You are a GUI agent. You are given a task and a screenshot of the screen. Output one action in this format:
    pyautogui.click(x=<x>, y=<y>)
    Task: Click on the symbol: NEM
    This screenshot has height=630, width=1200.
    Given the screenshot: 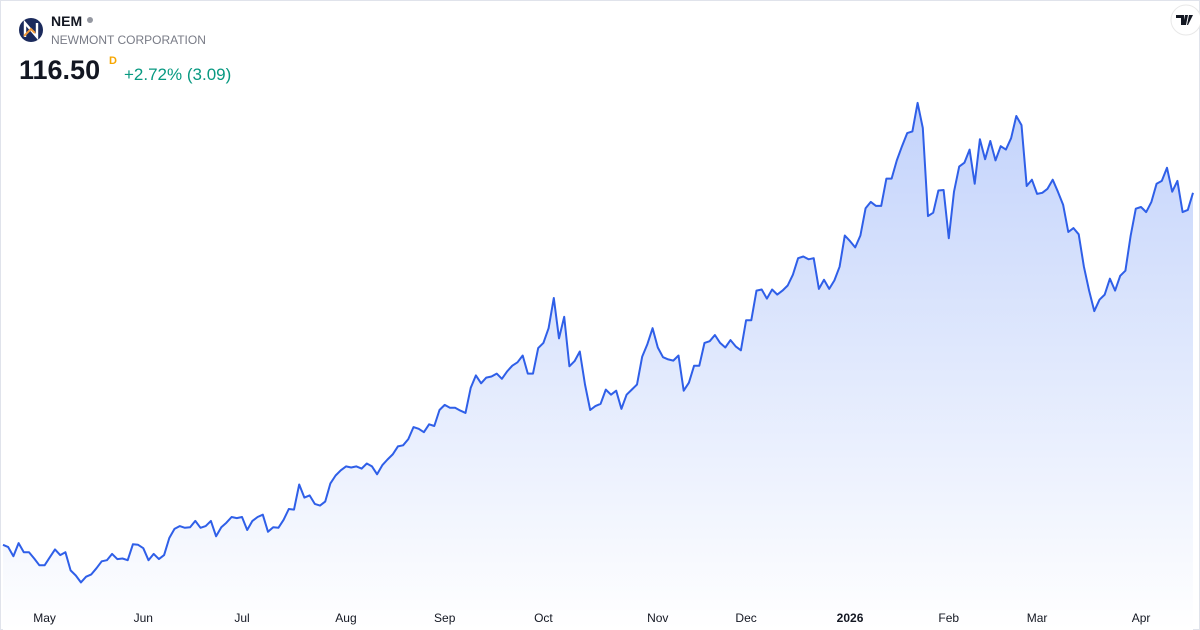 What is the action you would take?
    pyautogui.click(x=67, y=21)
    